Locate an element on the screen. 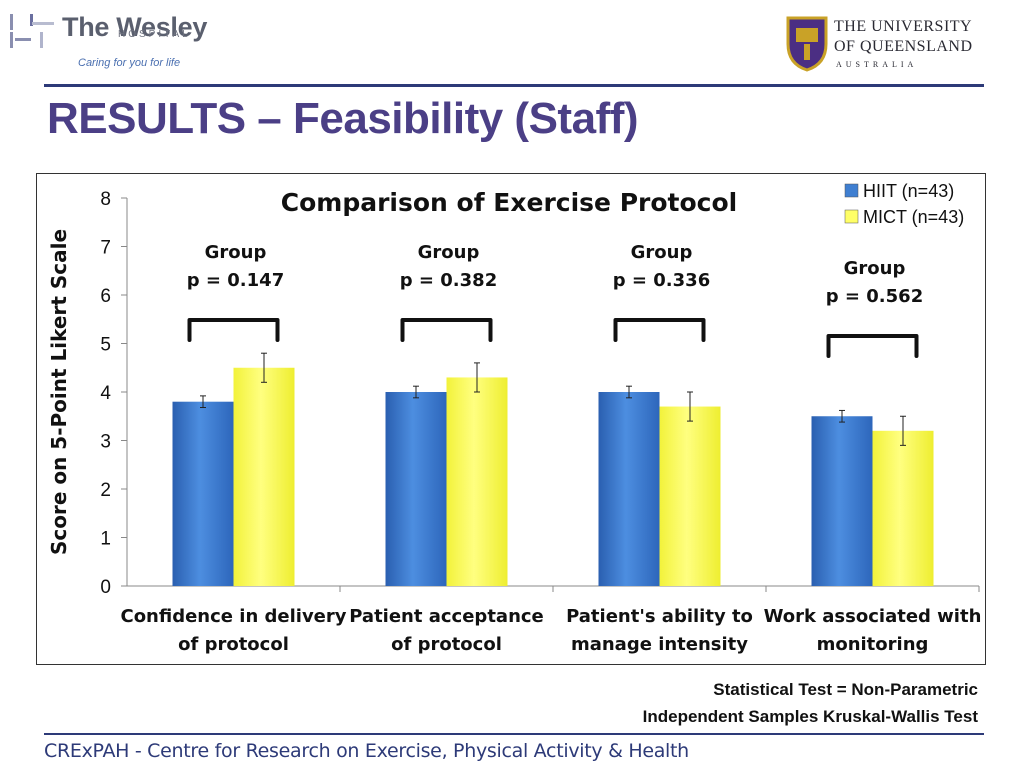 Image resolution: width=1024 pixels, height=768 pixels. annotation-p-value: p = 0.147 is located at coordinates (235, 280).